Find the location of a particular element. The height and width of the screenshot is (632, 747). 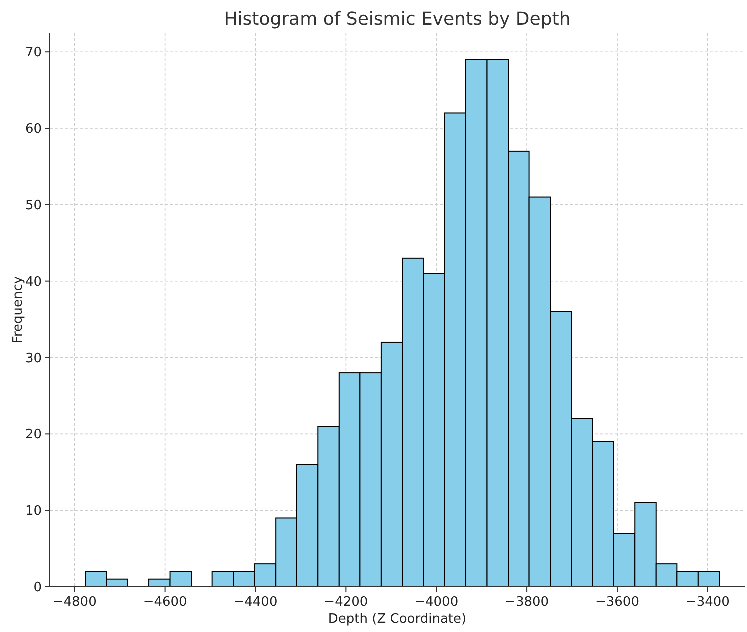

y-axis-title: Frequency is located at coordinates (18, 310).